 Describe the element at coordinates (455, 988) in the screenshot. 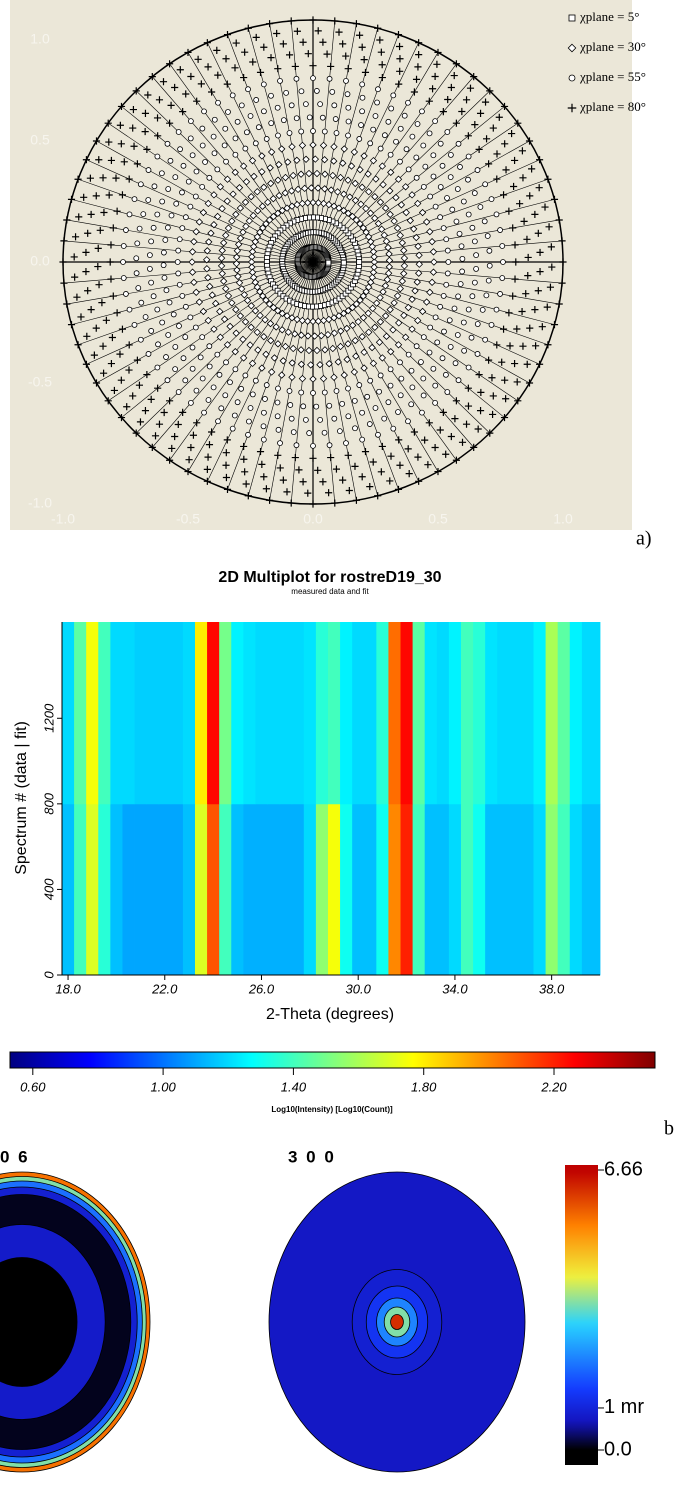

I see `x-tick-label: 34.0` at that location.